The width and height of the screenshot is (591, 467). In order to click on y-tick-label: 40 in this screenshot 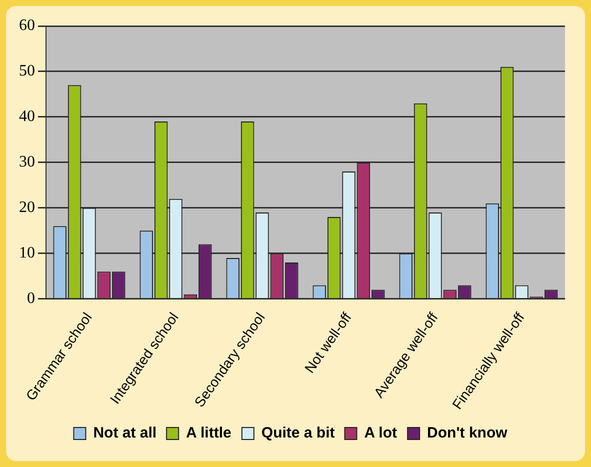, I will do `click(27, 117)`.